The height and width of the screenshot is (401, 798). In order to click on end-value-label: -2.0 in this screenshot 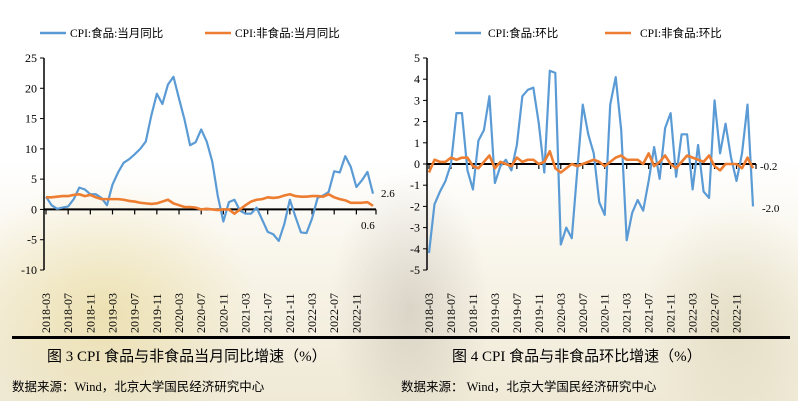, I will do `click(771, 209)`.